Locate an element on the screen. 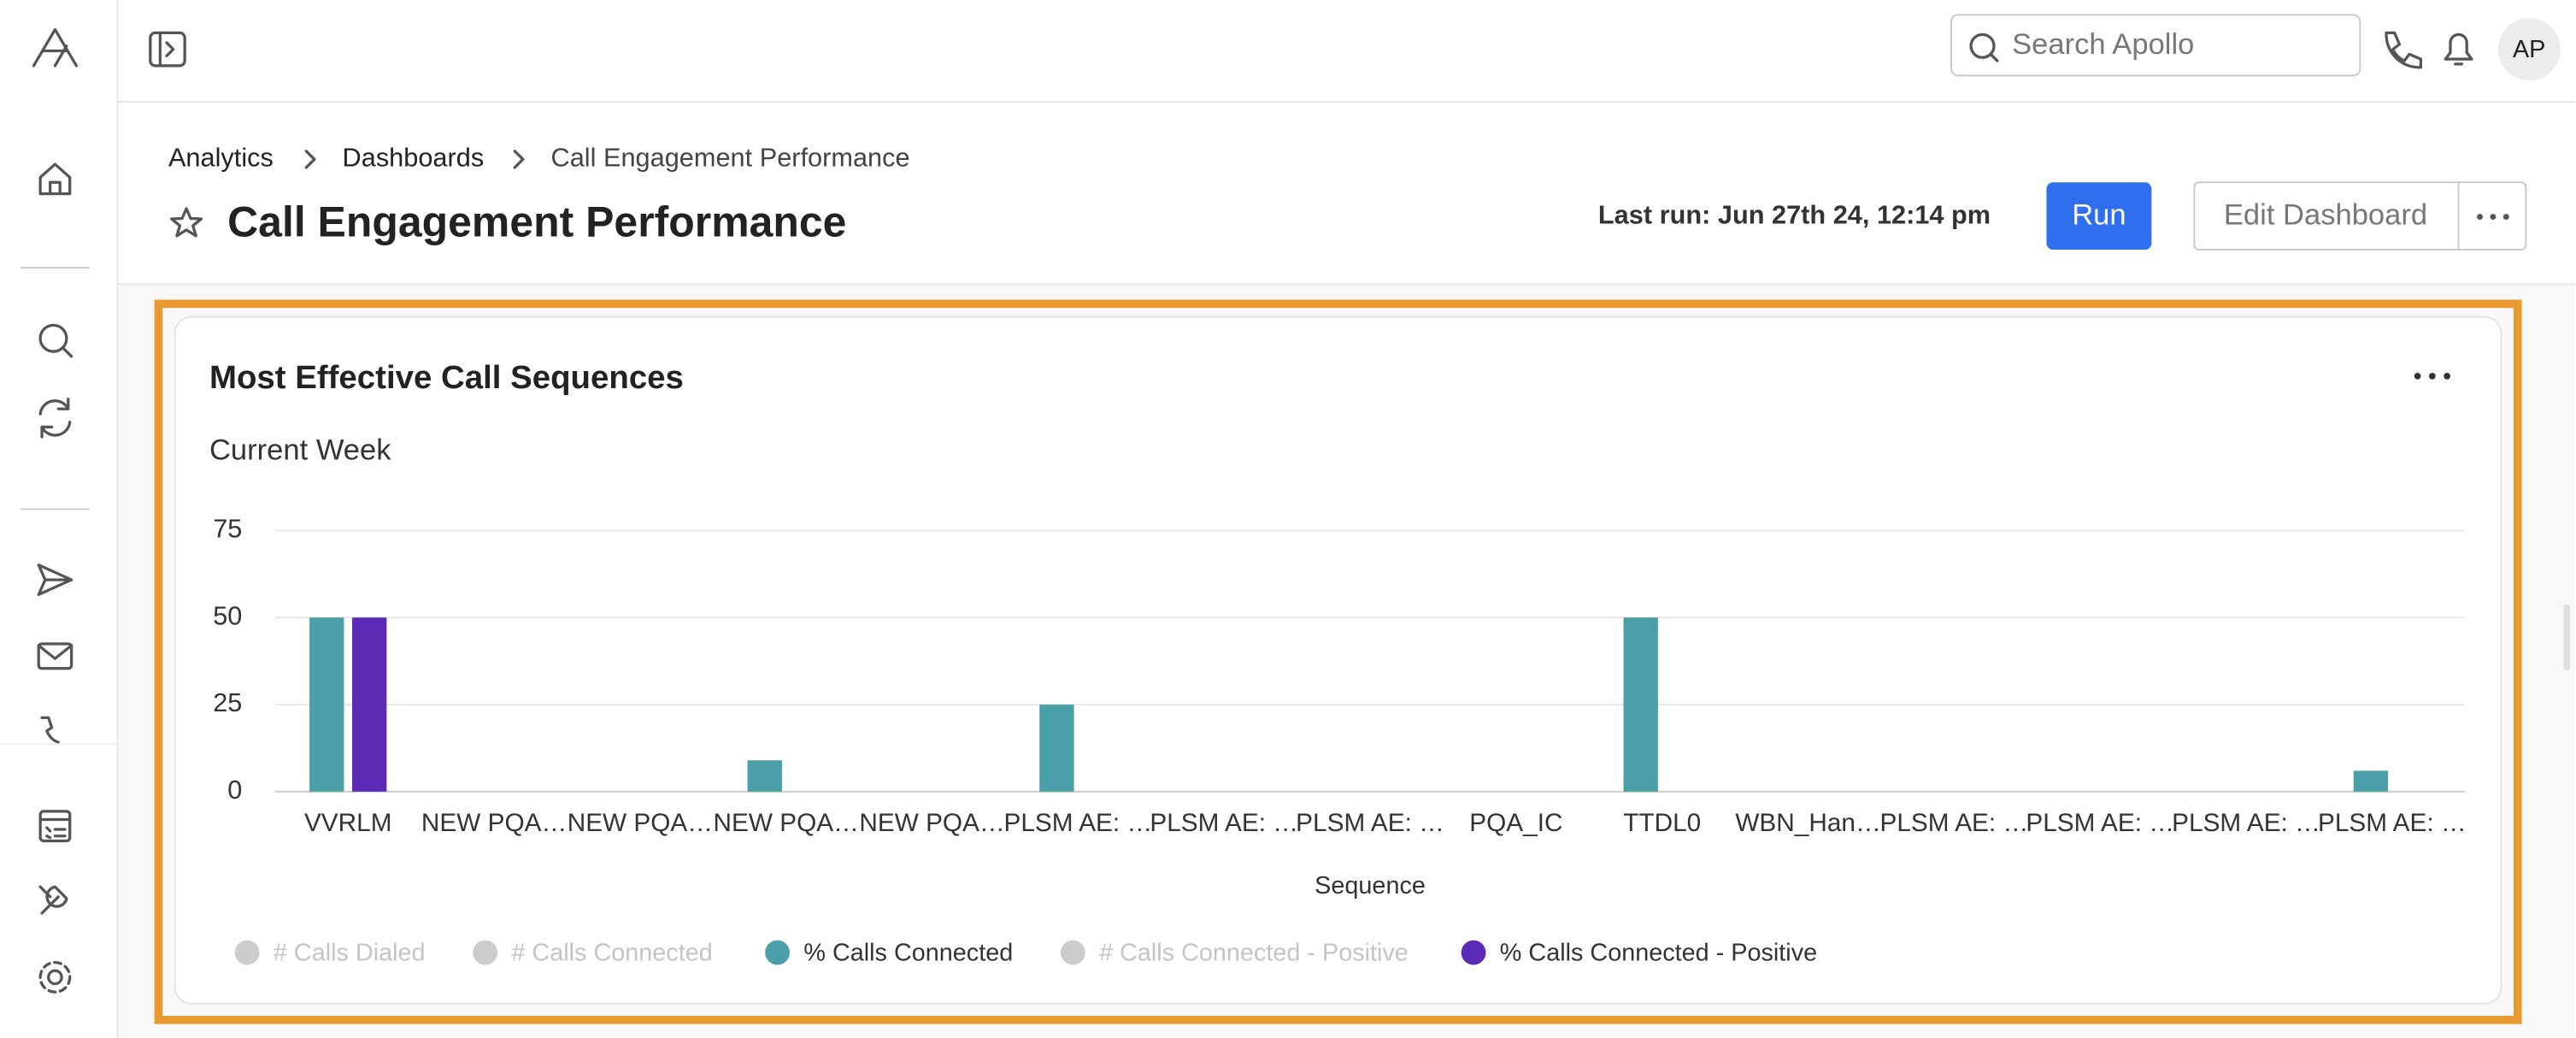  edit-button-label: Edit Dashboard is located at coordinates (2325, 216).